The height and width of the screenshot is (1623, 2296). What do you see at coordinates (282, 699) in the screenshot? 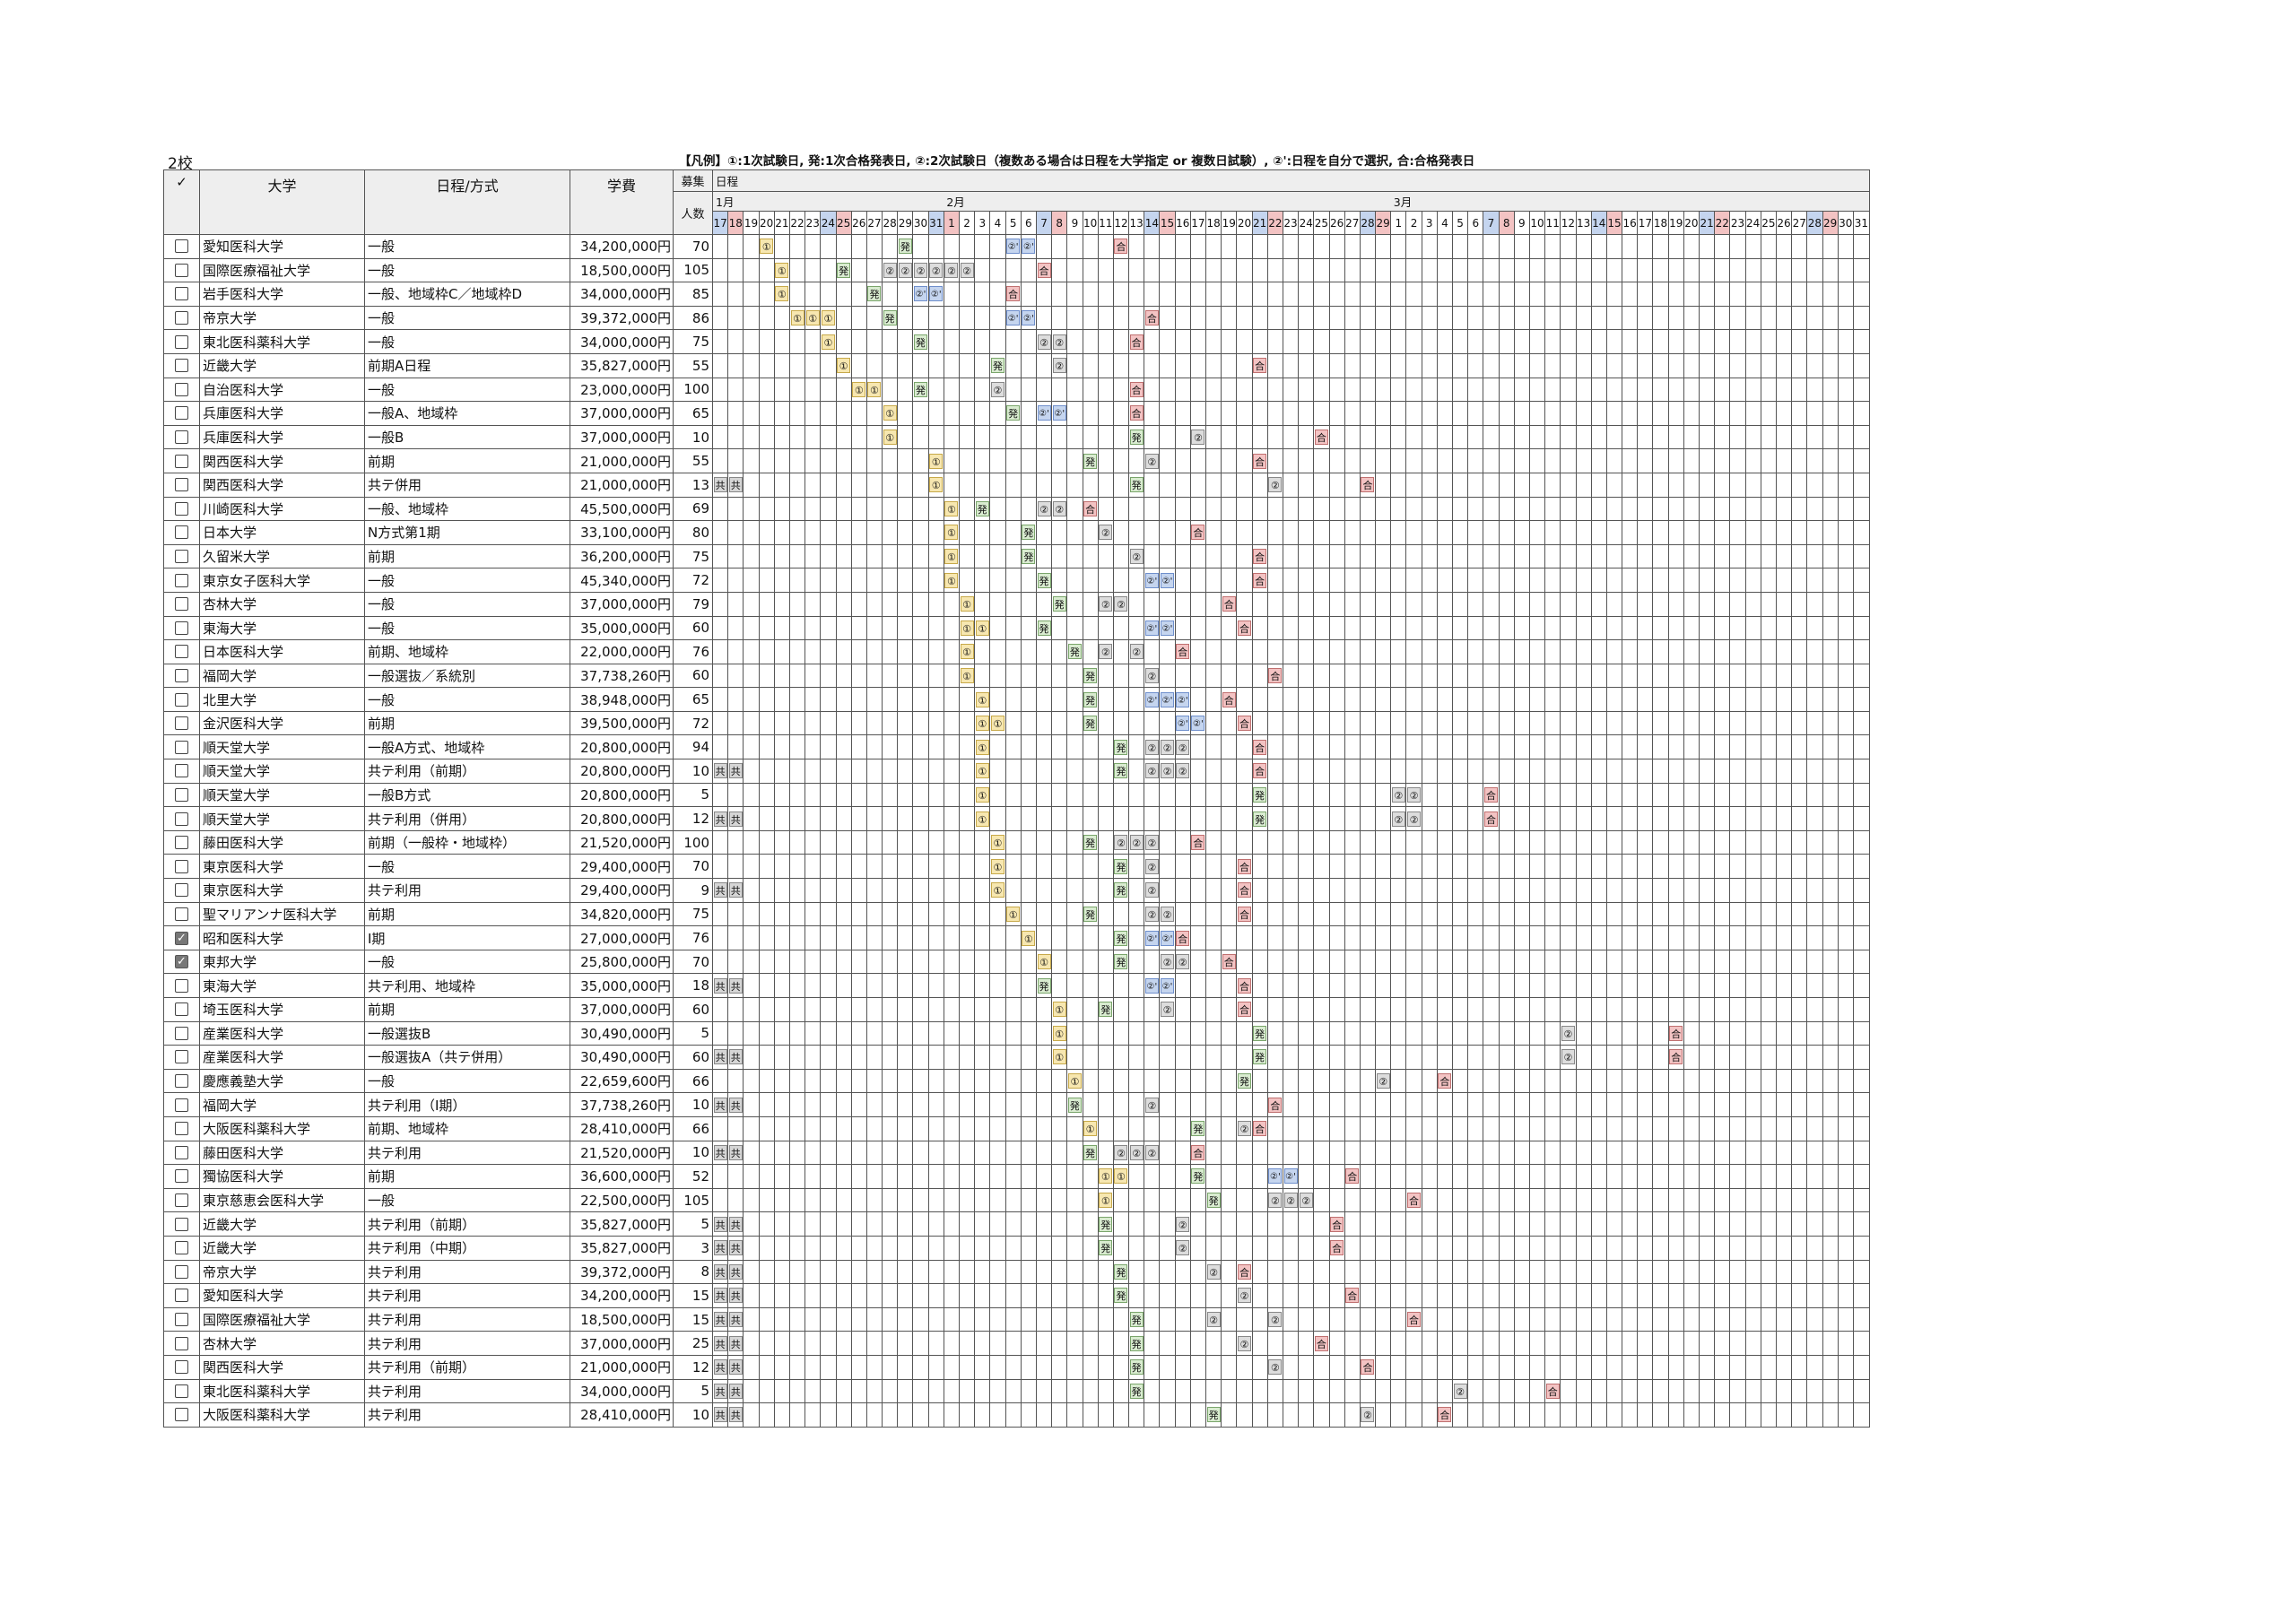
I see `university-cell: 北里大学` at bounding box center [282, 699].